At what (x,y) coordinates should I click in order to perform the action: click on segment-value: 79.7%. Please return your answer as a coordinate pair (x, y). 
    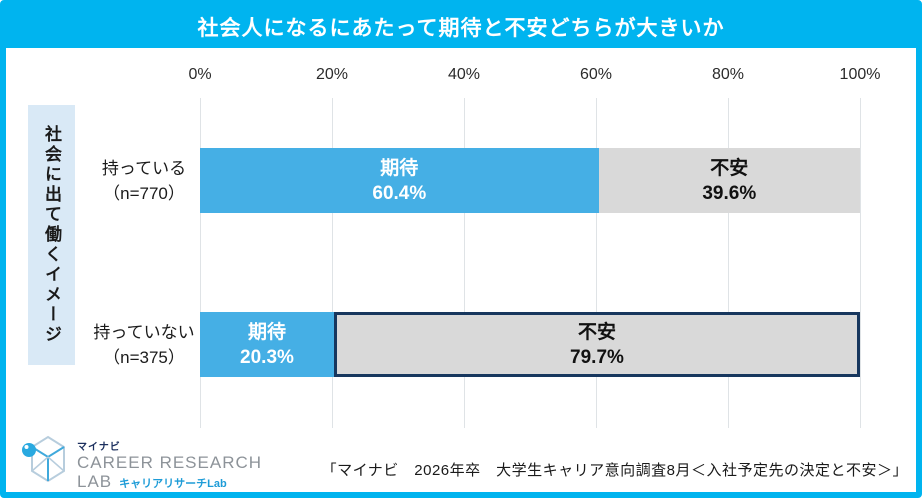
    Looking at the image, I should click on (597, 357).